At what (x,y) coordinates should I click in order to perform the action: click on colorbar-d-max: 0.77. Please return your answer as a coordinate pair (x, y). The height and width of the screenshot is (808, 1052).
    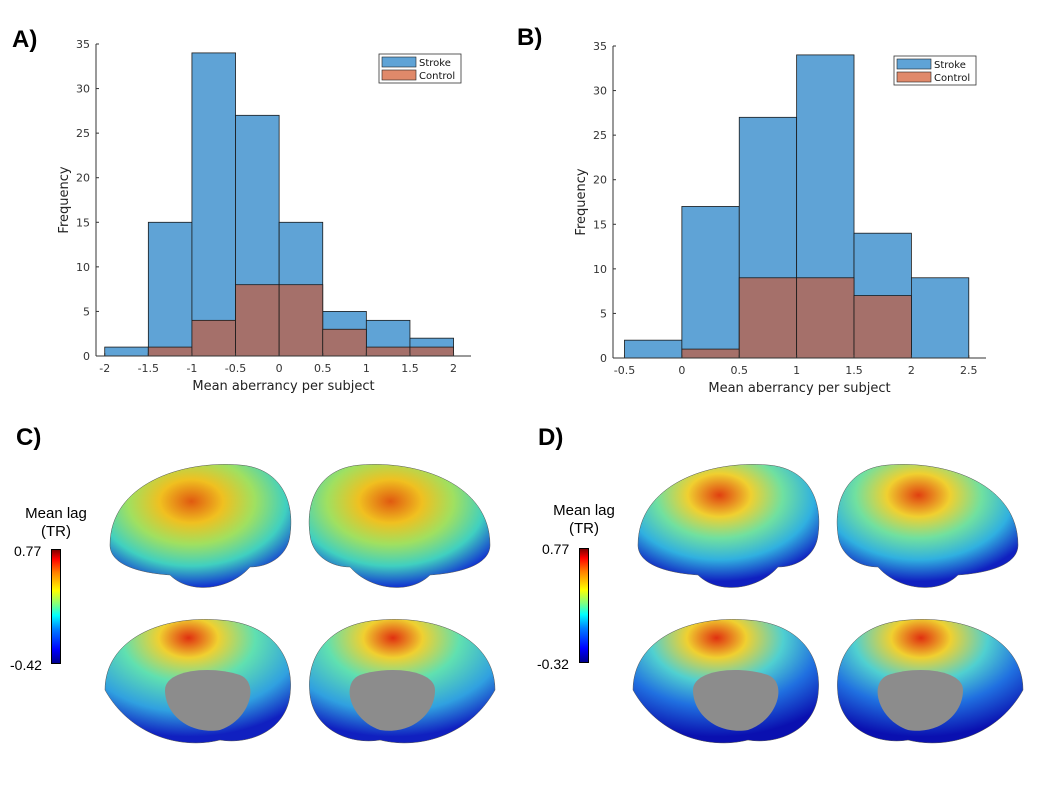
    Looking at the image, I should click on (556, 549).